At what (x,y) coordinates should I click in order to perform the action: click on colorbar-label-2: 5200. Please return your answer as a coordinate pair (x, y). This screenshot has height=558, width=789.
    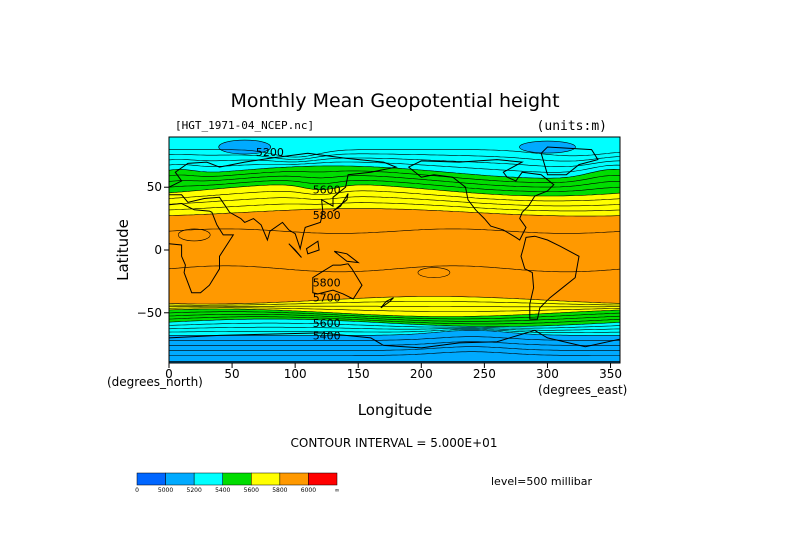
    Looking at the image, I should click on (194, 490).